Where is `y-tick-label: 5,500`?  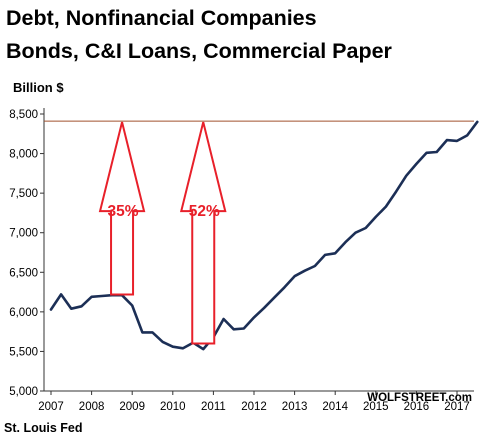 y-tick-label: 5,500 is located at coordinates (23, 352).